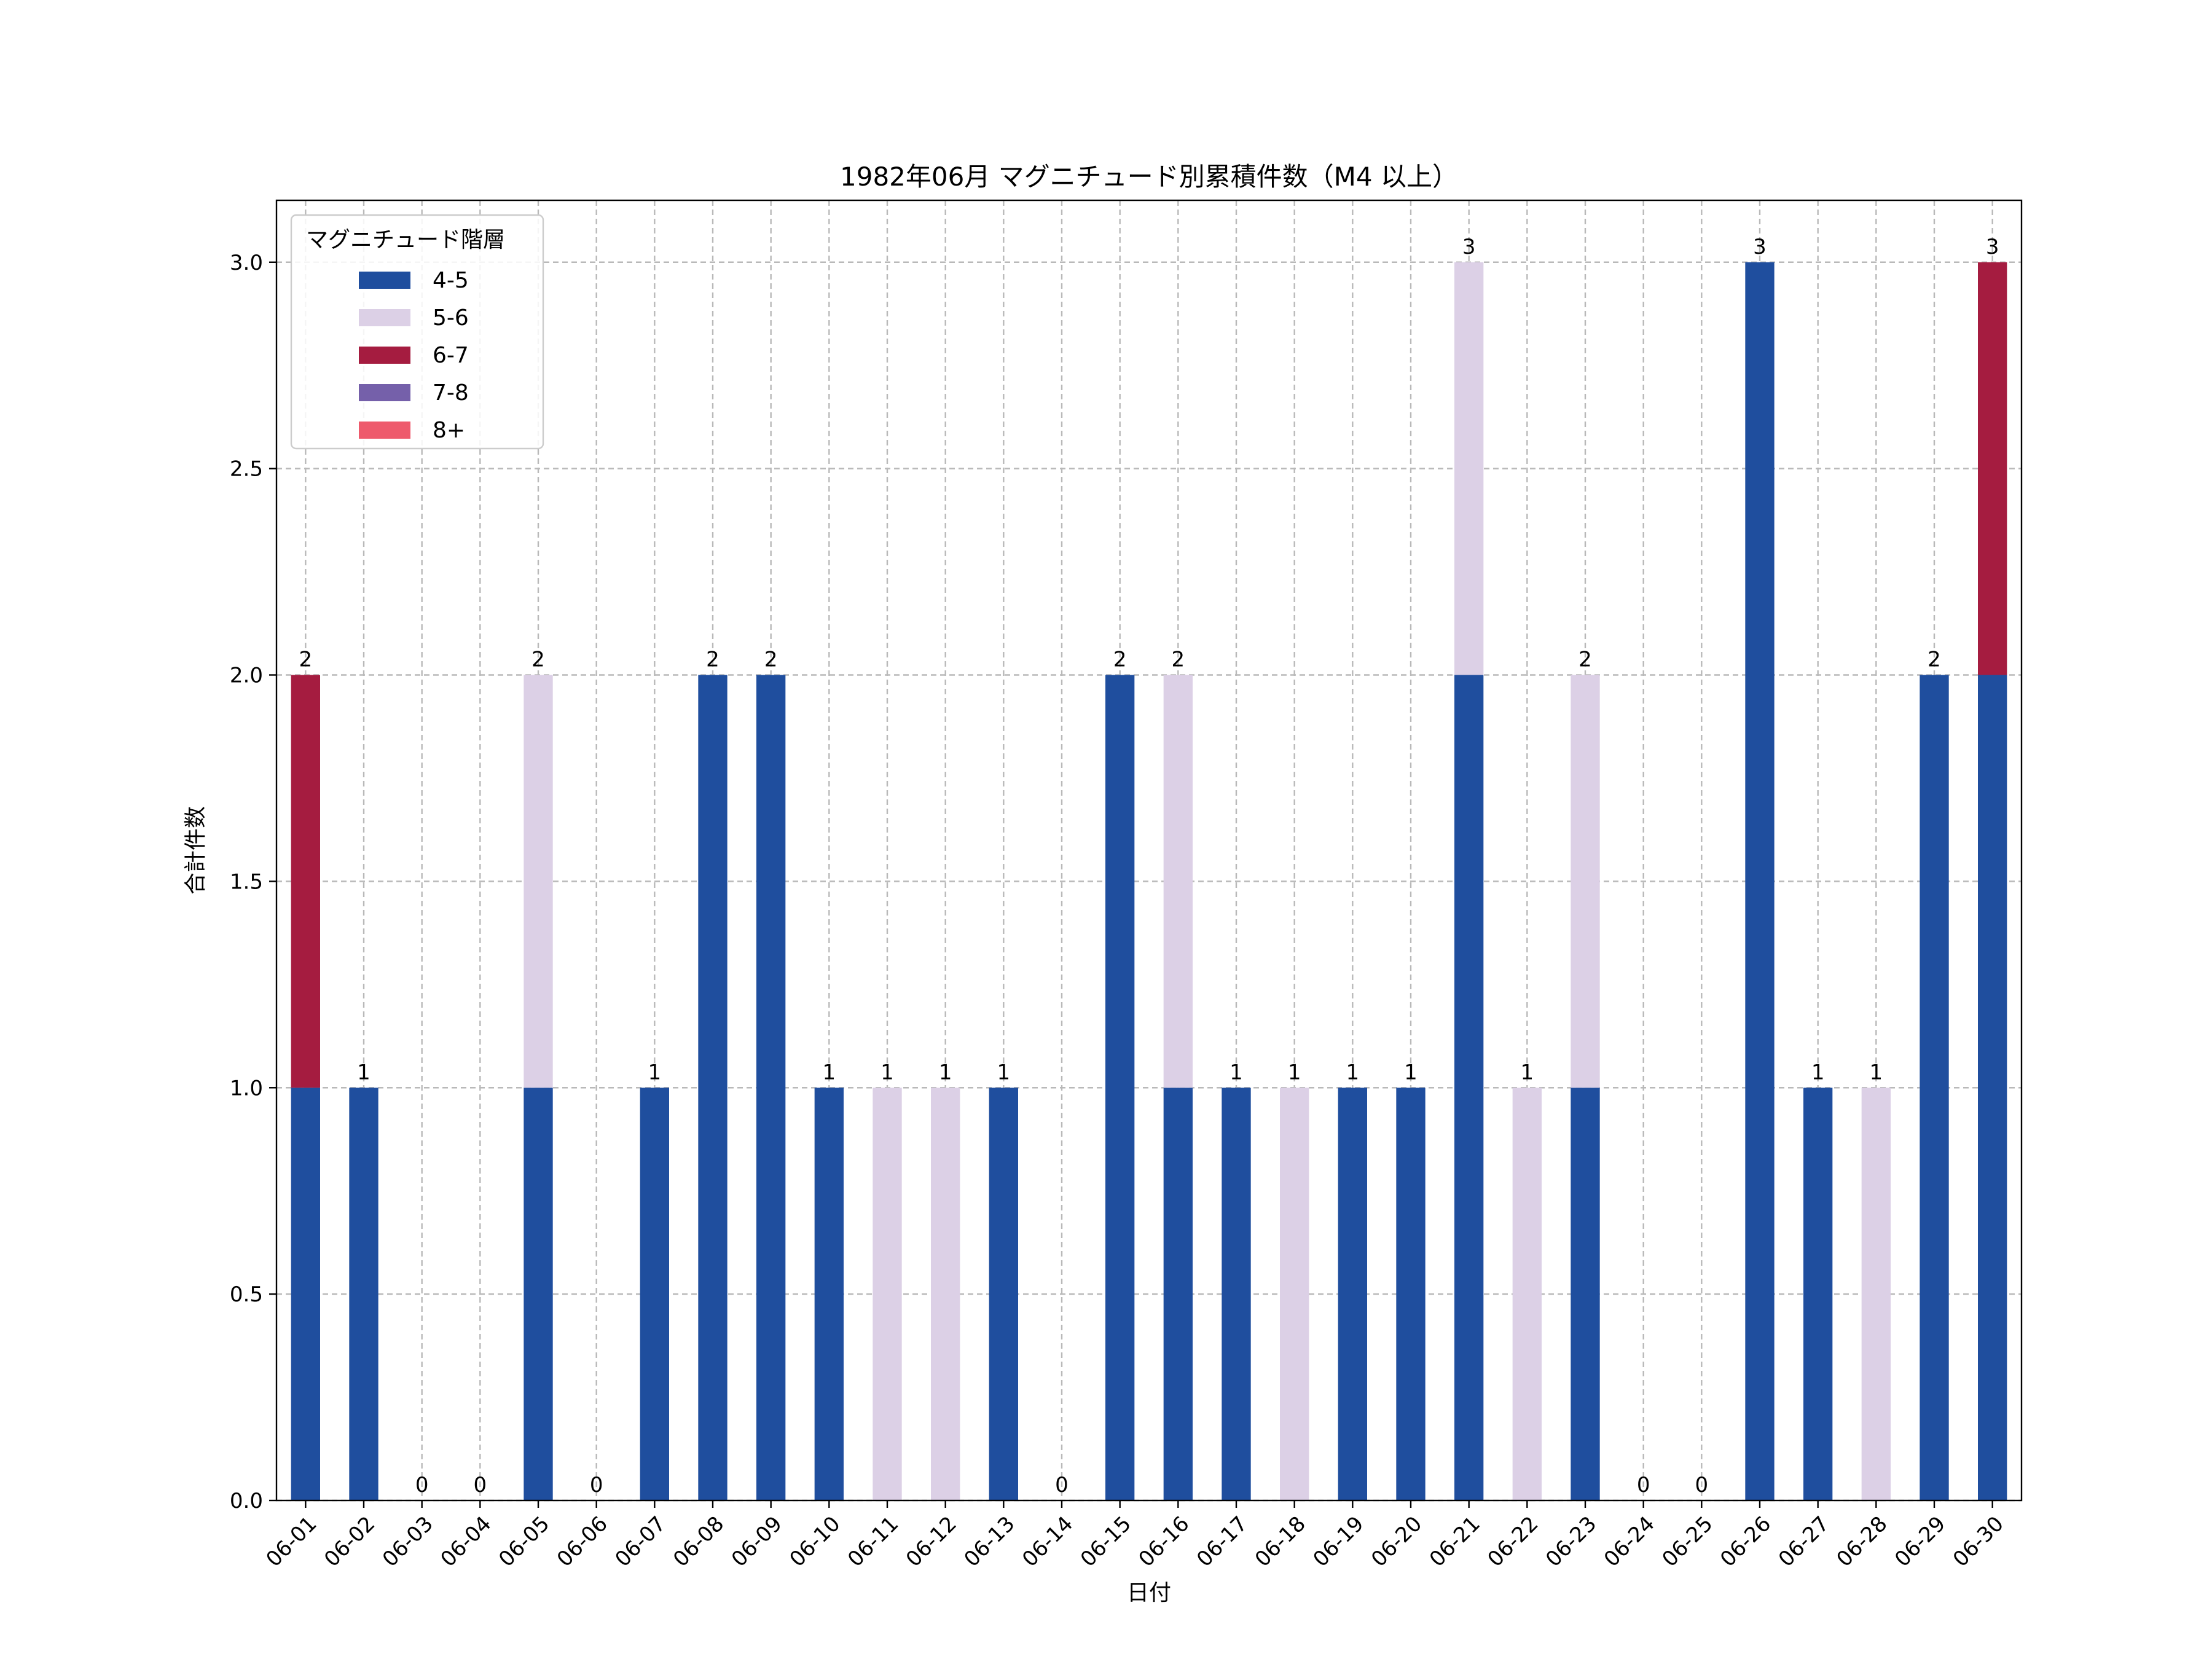 The width and height of the screenshot is (2212, 1659). Describe the element at coordinates (246, 263) in the screenshot. I see `y-tick-label: 3.0` at that location.